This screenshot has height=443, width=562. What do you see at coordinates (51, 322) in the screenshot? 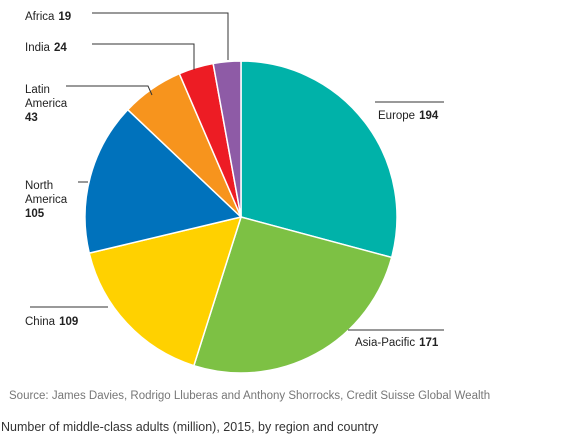
I see `label-china: China 109` at bounding box center [51, 322].